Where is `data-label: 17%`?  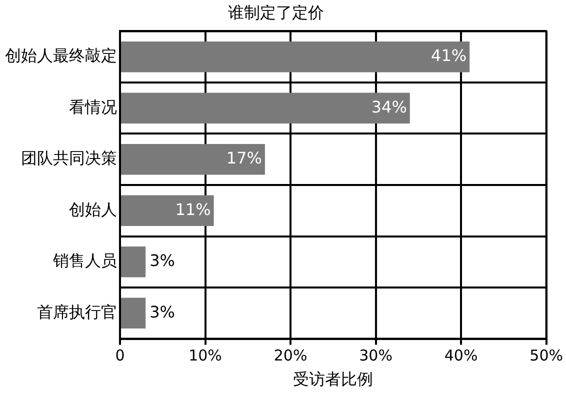 data-label: 17% is located at coordinates (244, 158).